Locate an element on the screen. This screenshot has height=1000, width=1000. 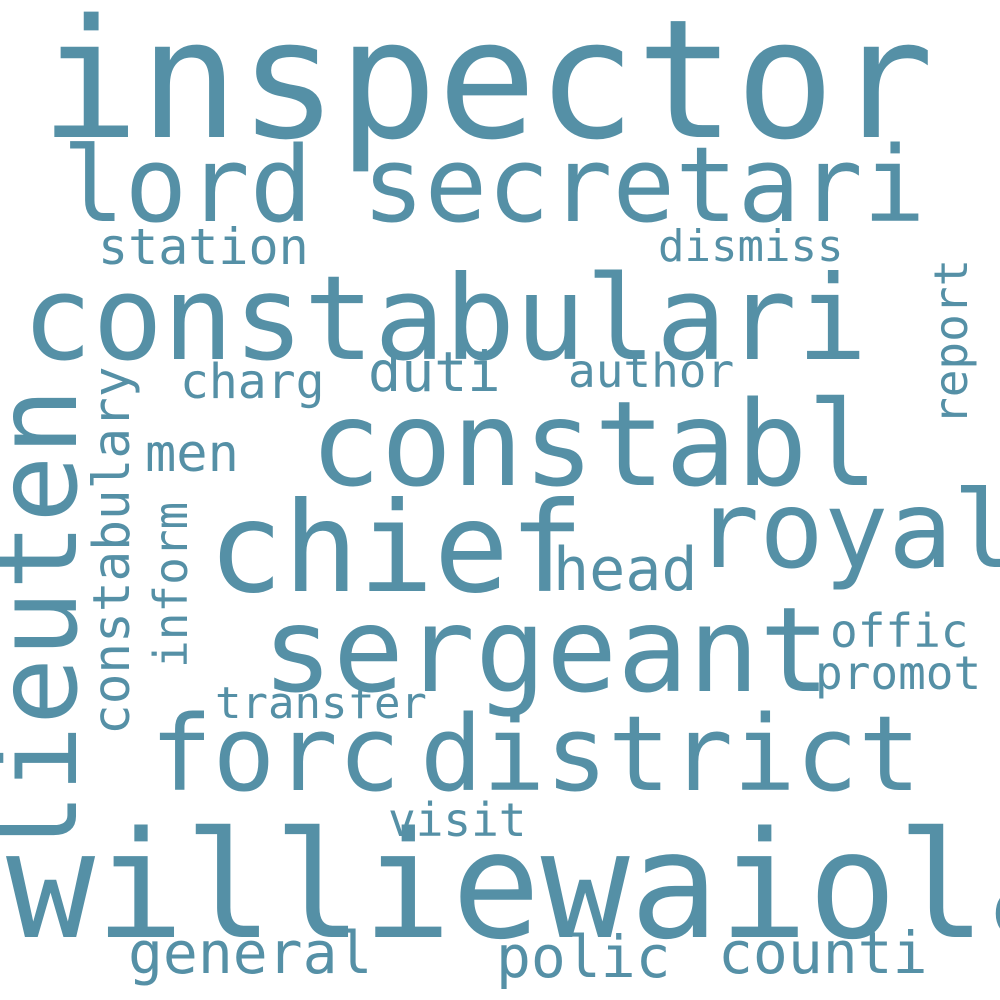
word-counti: counti is located at coordinates (823, 953).